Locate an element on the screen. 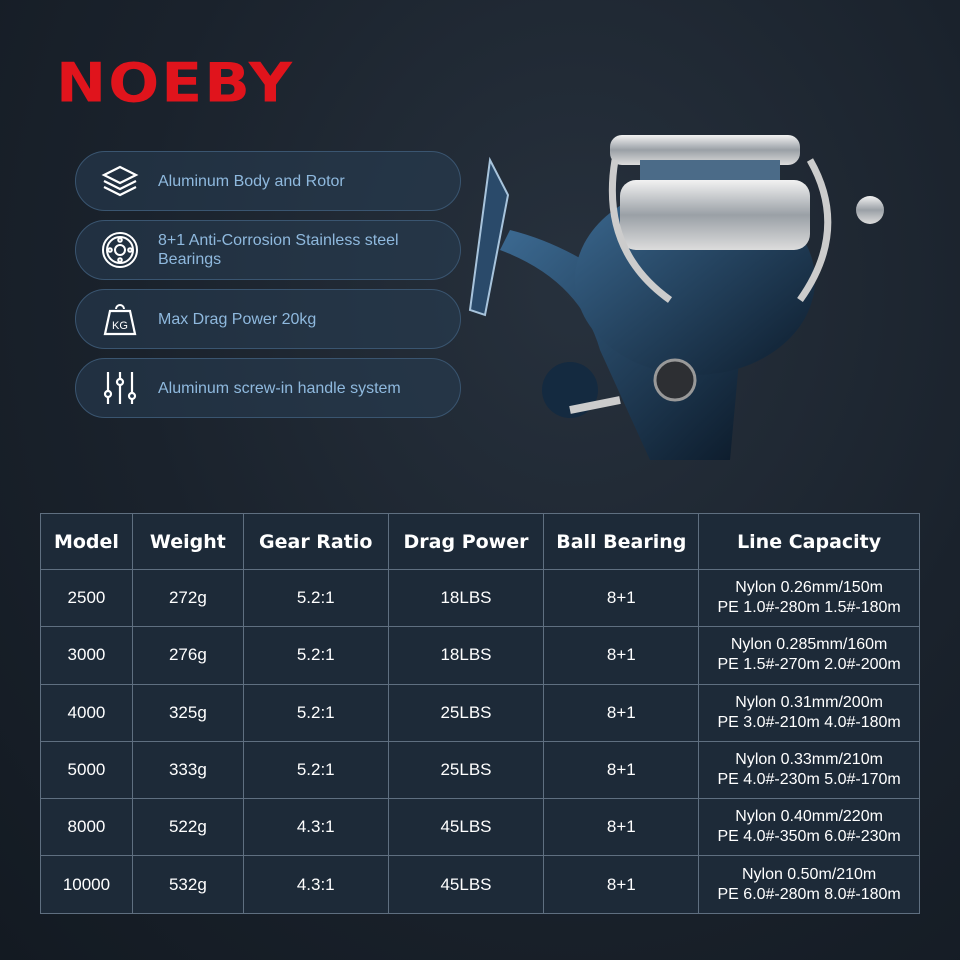 The height and width of the screenshot is (960, 960). weight-kg-icon: KG is located at coordinates (120, 320).